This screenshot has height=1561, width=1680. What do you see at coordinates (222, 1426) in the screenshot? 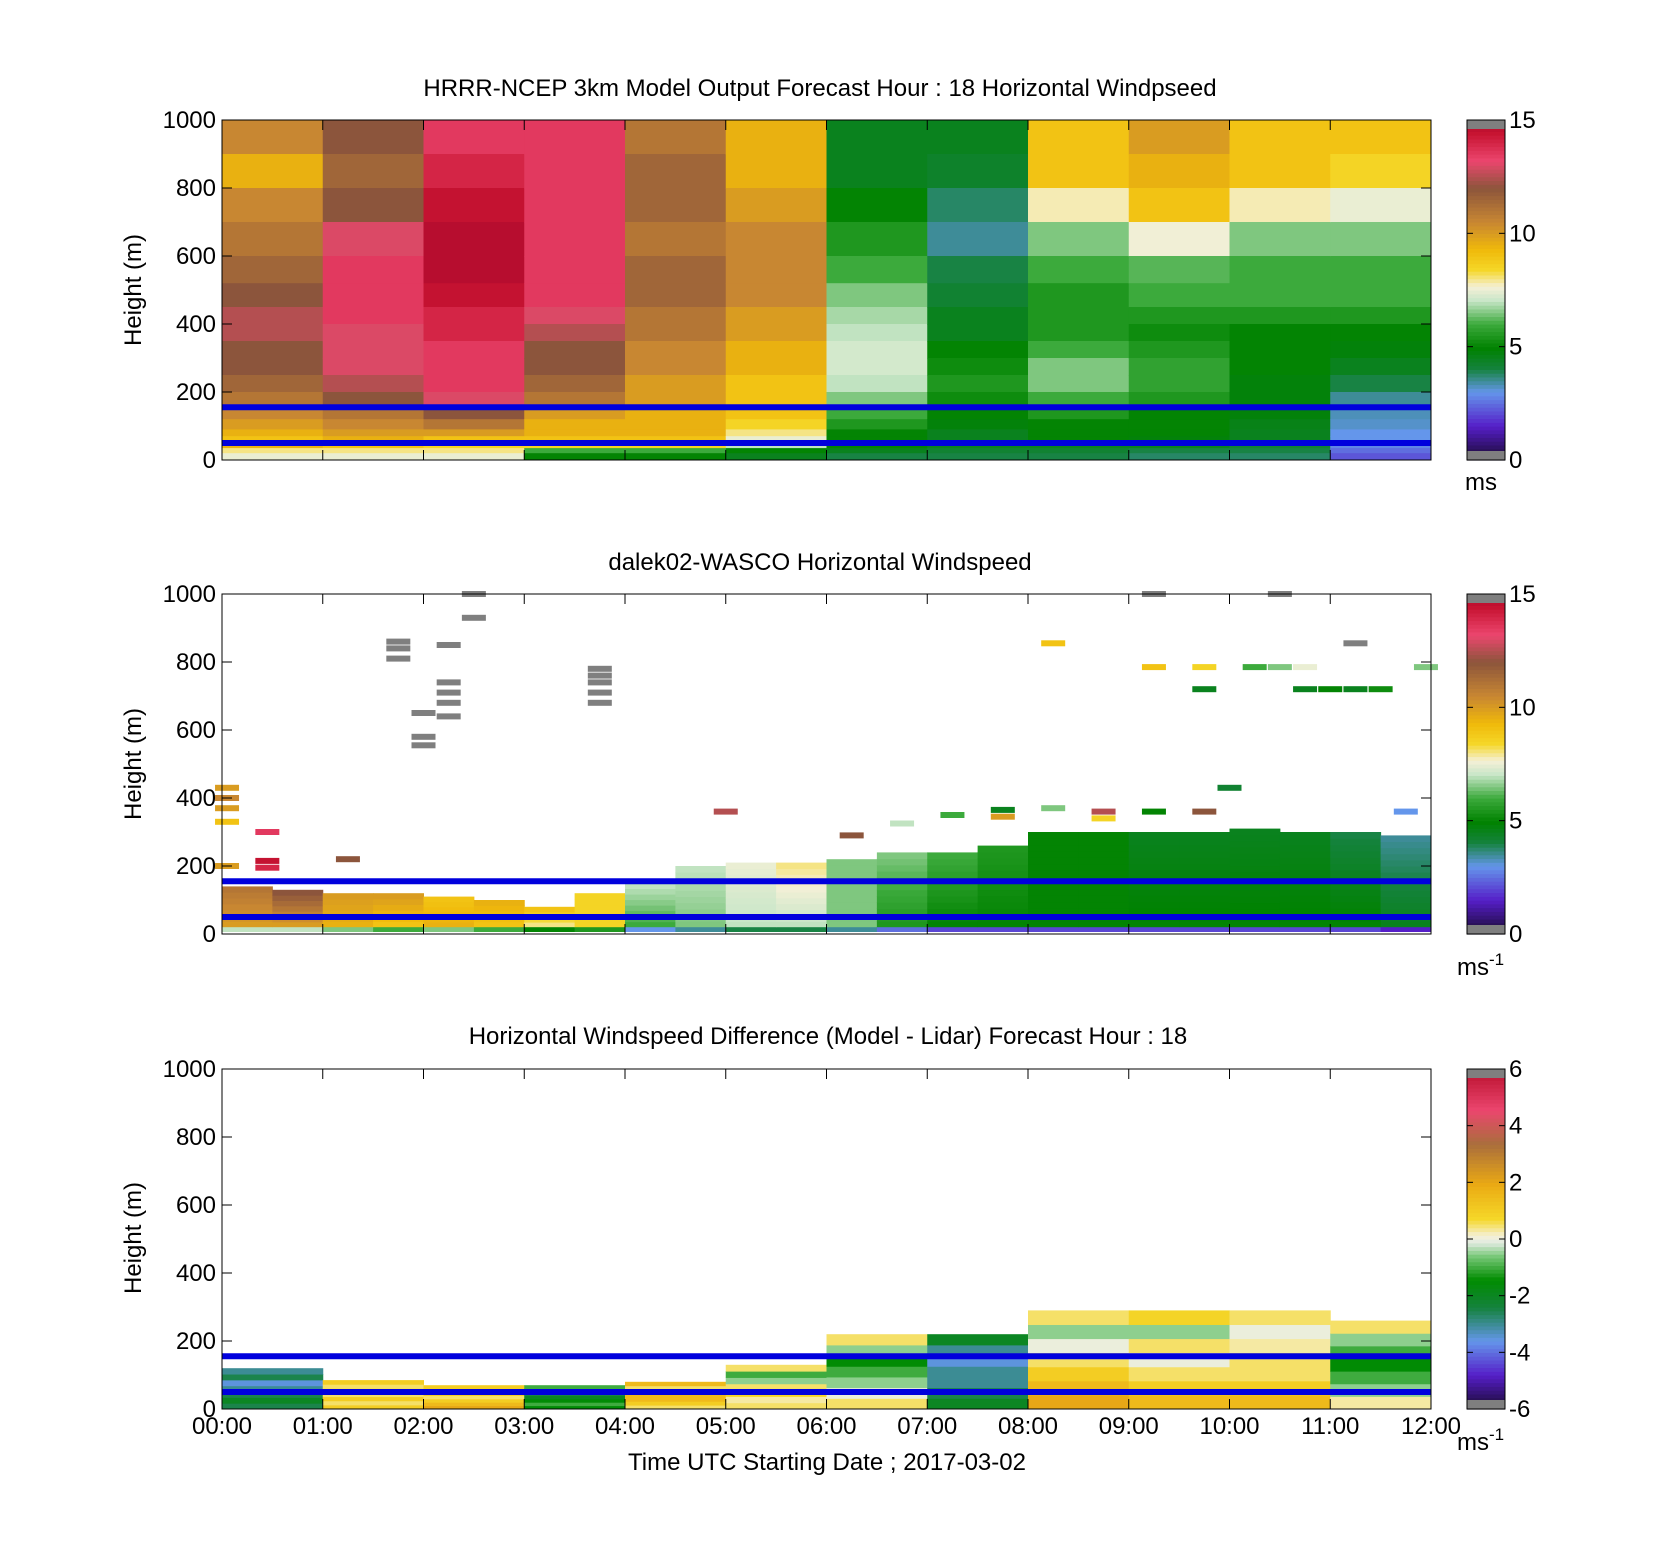
I see `x-tick-label: 00:00` at bounding box center [222, 1426].